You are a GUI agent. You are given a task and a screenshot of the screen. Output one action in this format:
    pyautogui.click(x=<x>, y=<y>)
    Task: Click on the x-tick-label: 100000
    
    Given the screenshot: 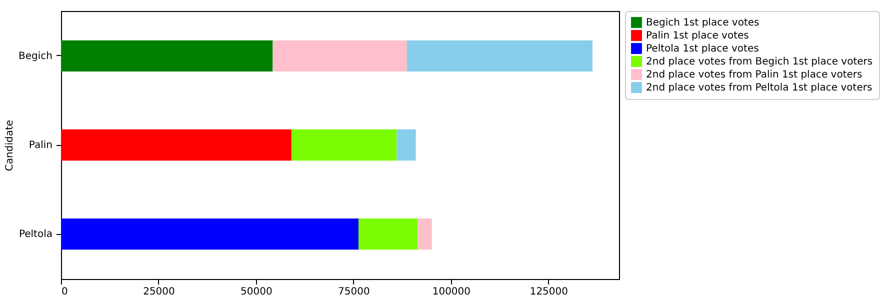 What is the action you would take?
    pyautogui.click(x=451, y=292)
    